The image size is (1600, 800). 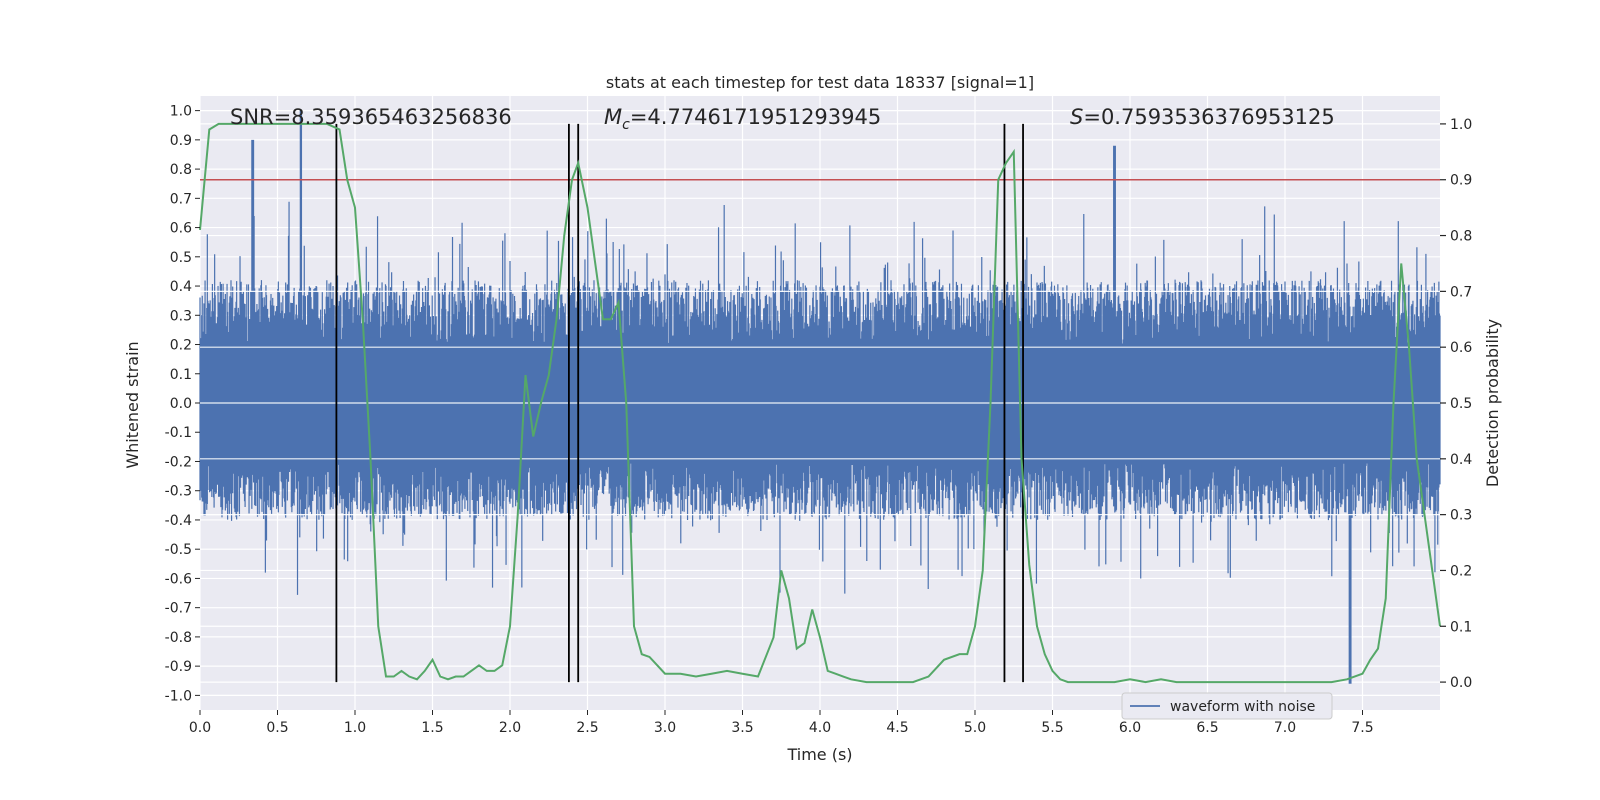 I want to click on y-left-tick-label: 0.2, so click(x=181, y=346).